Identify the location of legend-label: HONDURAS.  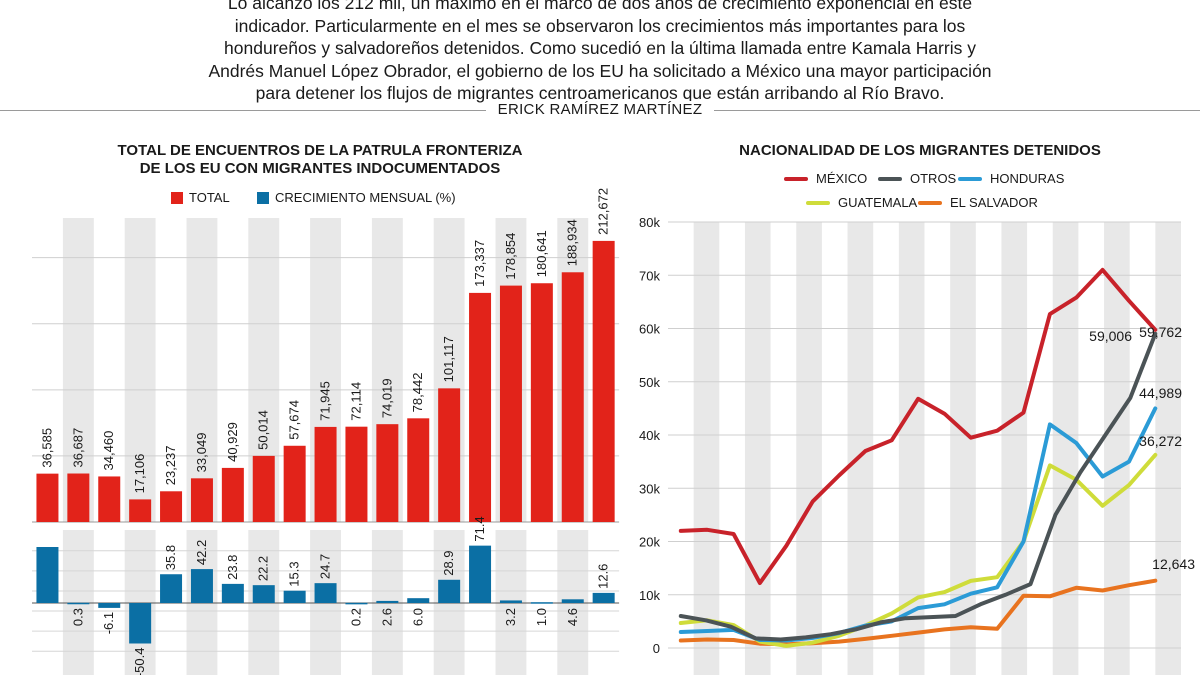
(1027, 178).